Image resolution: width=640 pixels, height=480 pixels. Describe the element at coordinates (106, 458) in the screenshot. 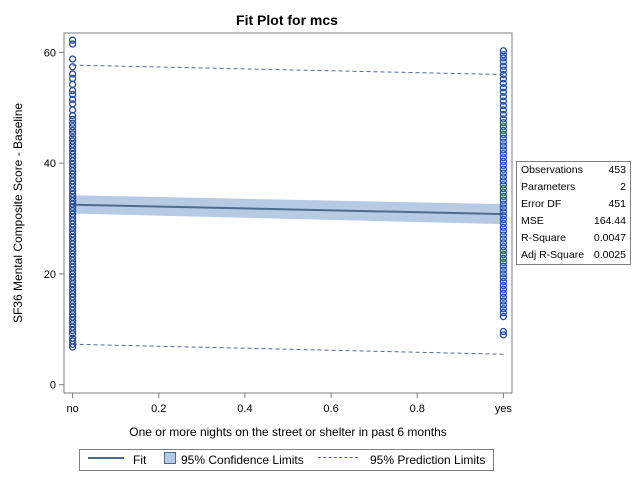

I see `fit-line-swatch` at that location.